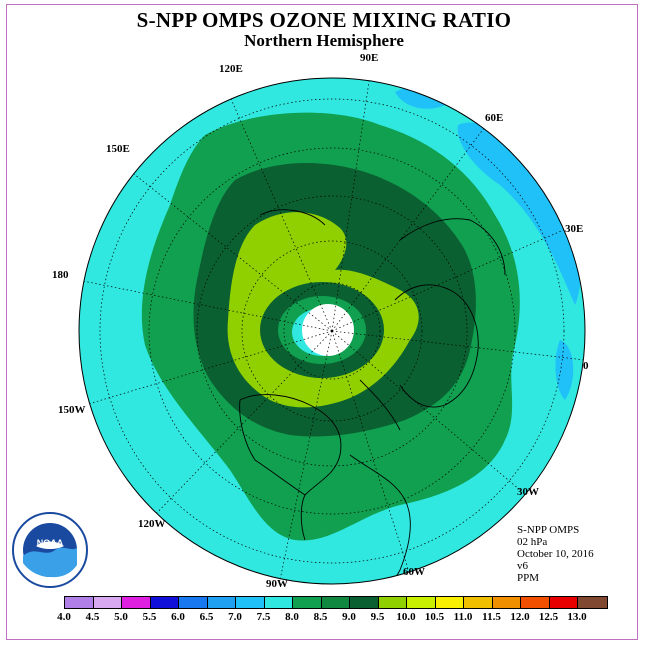 Image resolution: width=648 pixels, height=648 pixels. Describe the element at coordinates (118, 149) in the screenshot. I see `lon-label-150e: 150E` at that location.